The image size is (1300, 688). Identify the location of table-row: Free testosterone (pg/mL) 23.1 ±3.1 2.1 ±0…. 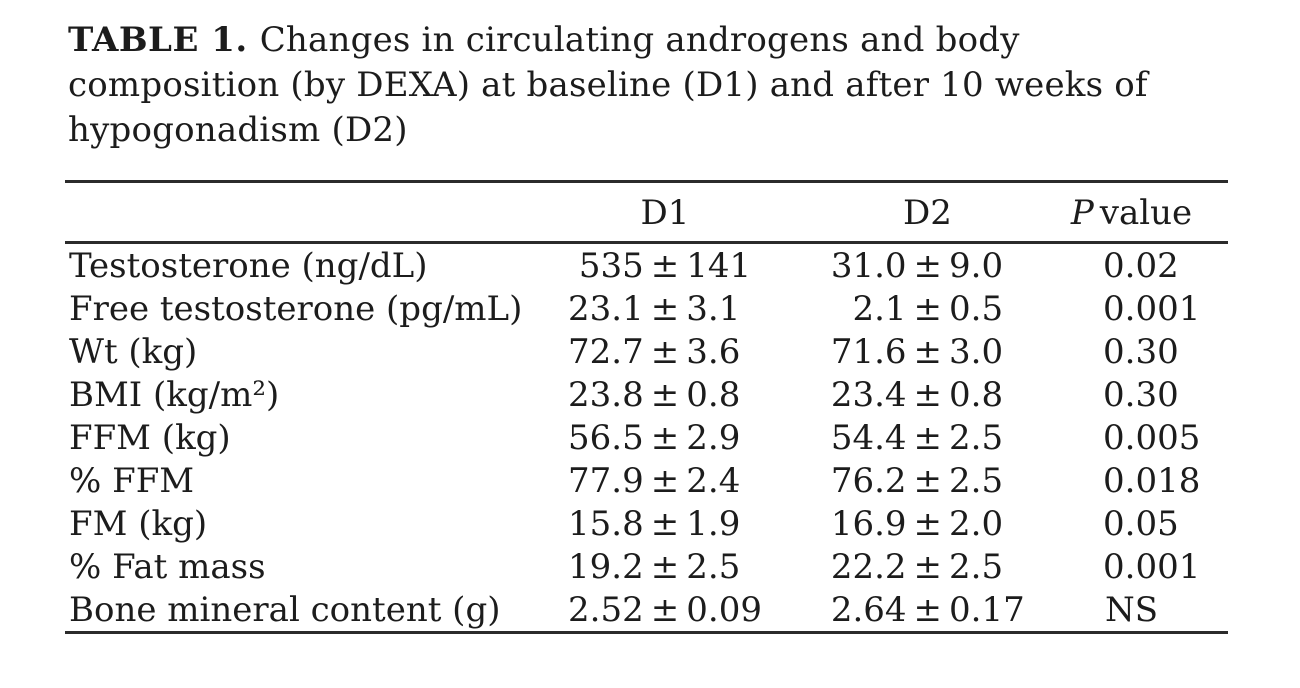
(646, 308).